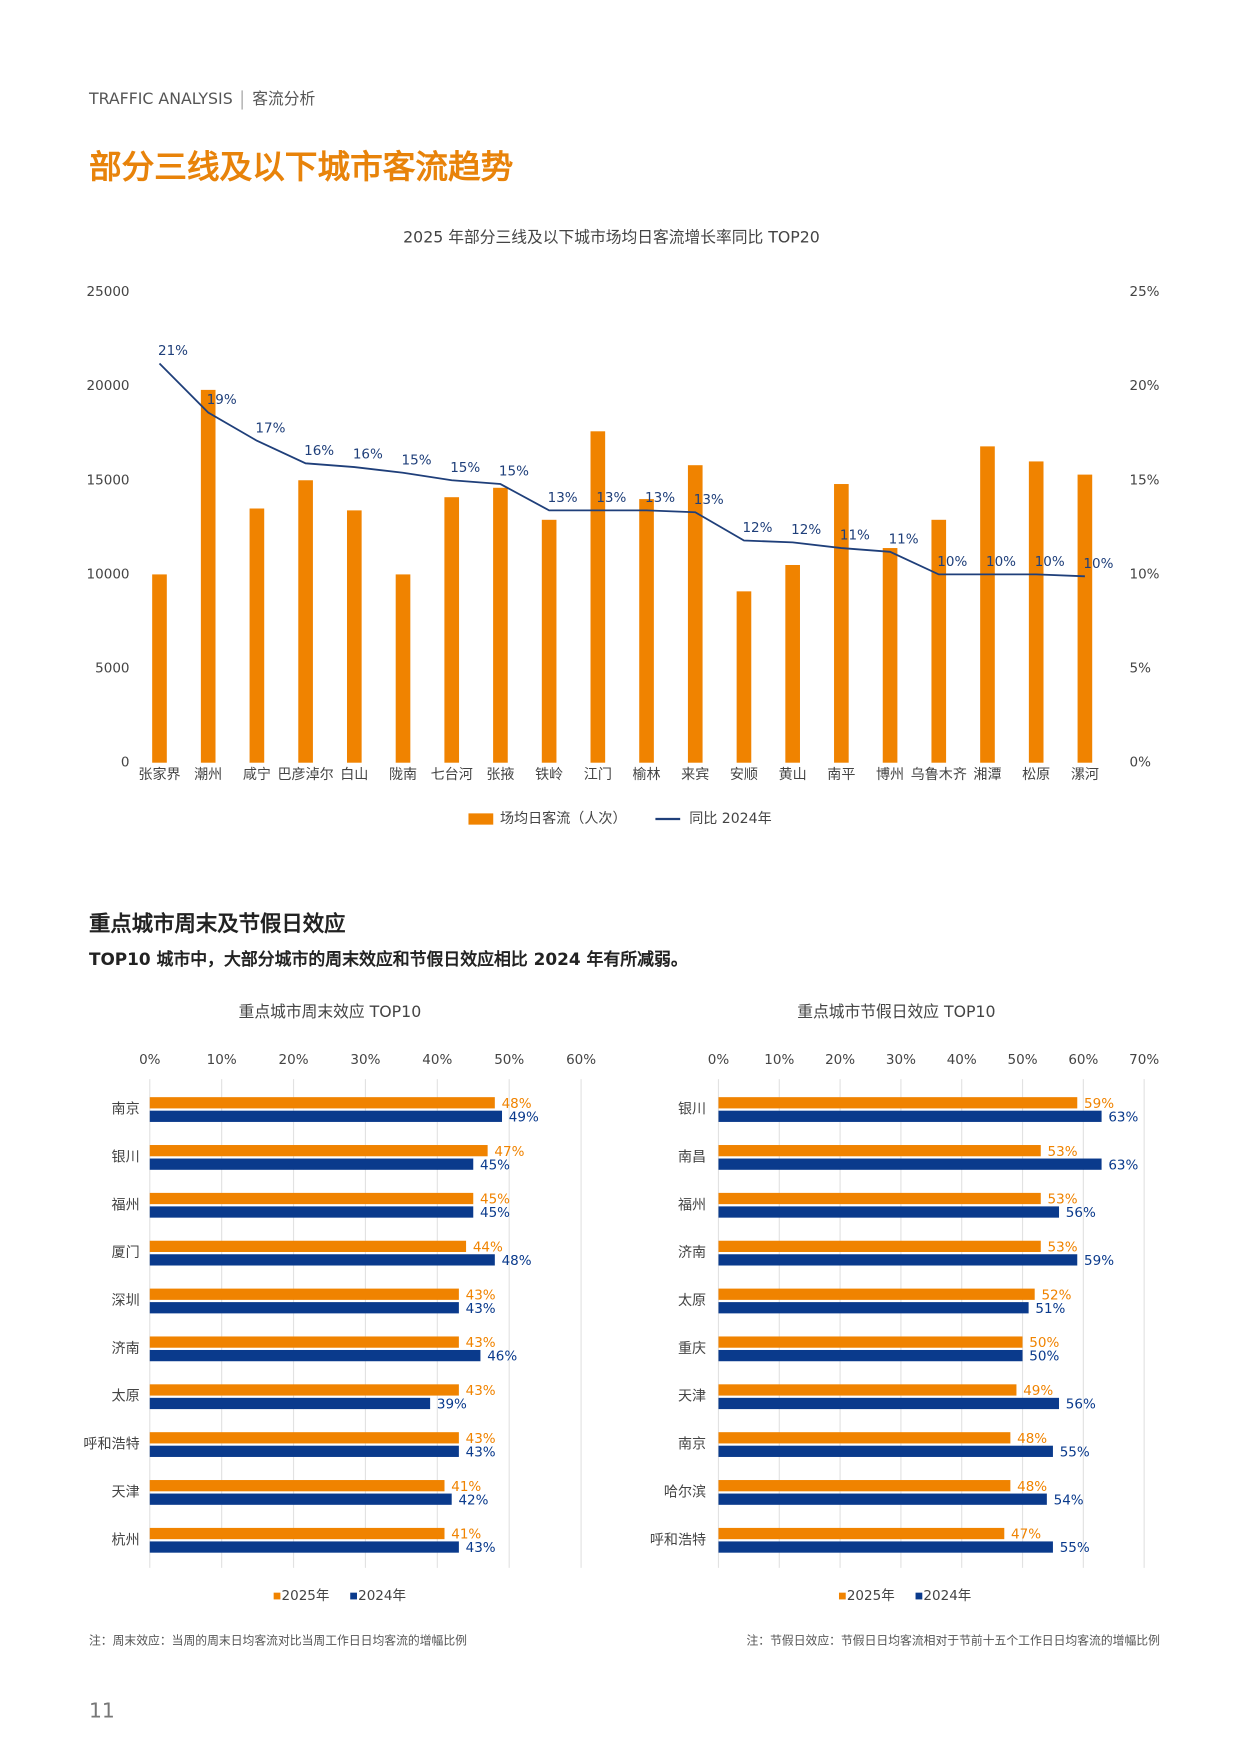 This screenshot has width=1241, height=1758. What do you see at coordinates (1083, 1060) in the screenshot?
I see `x-tick-label: 60%` at bounding box center [1083, 1060].